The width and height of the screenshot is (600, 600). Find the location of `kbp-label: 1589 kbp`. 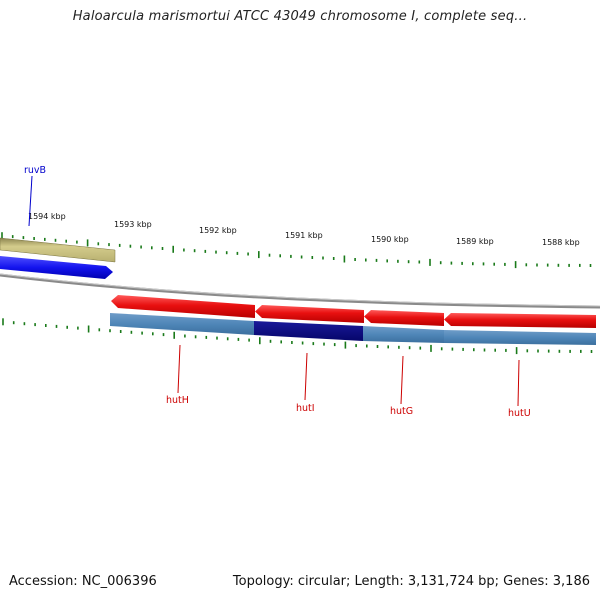

kbp-label: 1589 kbp is located at coordinates (475, 241).